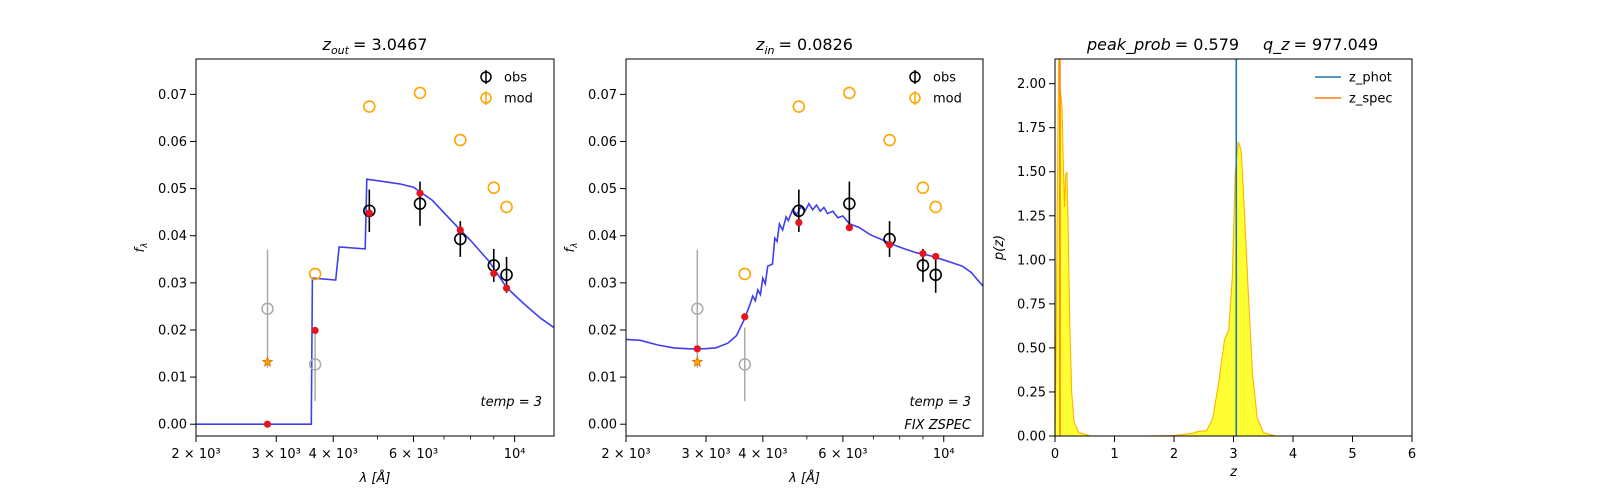 Image resolution: width=1600 pixels, height=500 pixels. What do you see at coordinates (1031, 304) in the screenshot?
I see `y-tick-label: 0.75` at bounding box center [1031, 304].